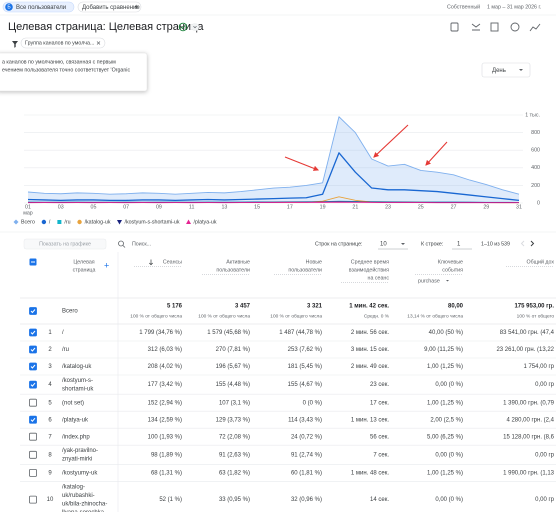 The width and height of the screenshot is (556, 512). I want to click on cell: 83 541,00 грн. (47,4, so click(527, 333).